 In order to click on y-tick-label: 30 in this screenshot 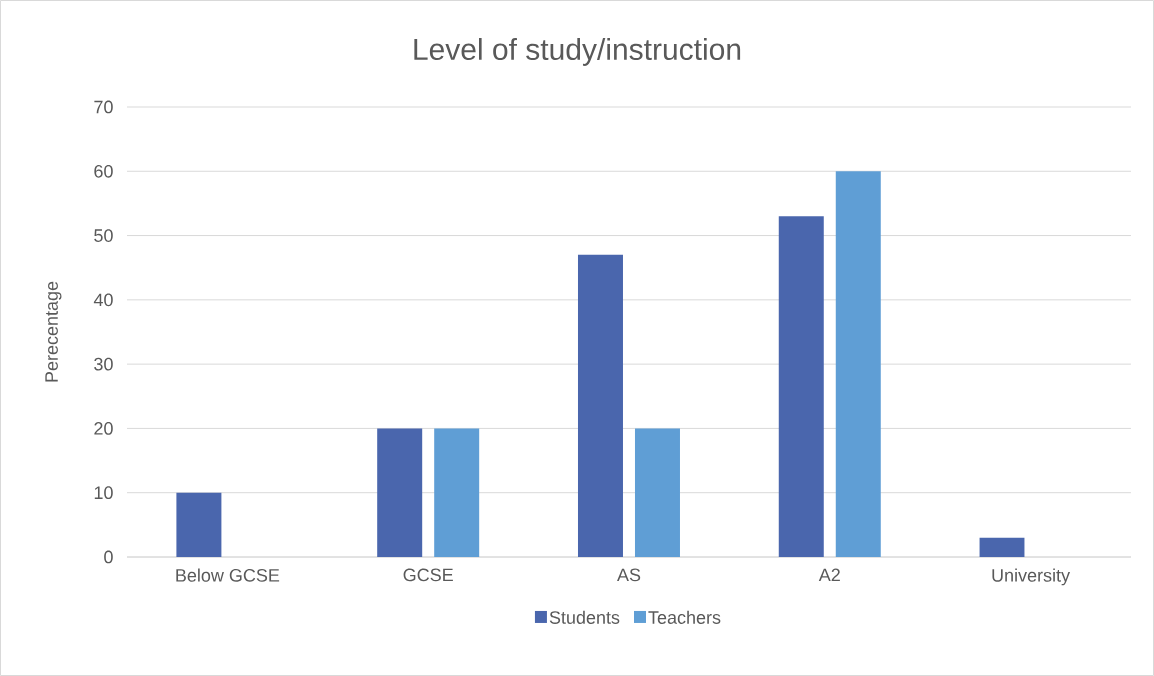, I will do `click(103, 364)`.